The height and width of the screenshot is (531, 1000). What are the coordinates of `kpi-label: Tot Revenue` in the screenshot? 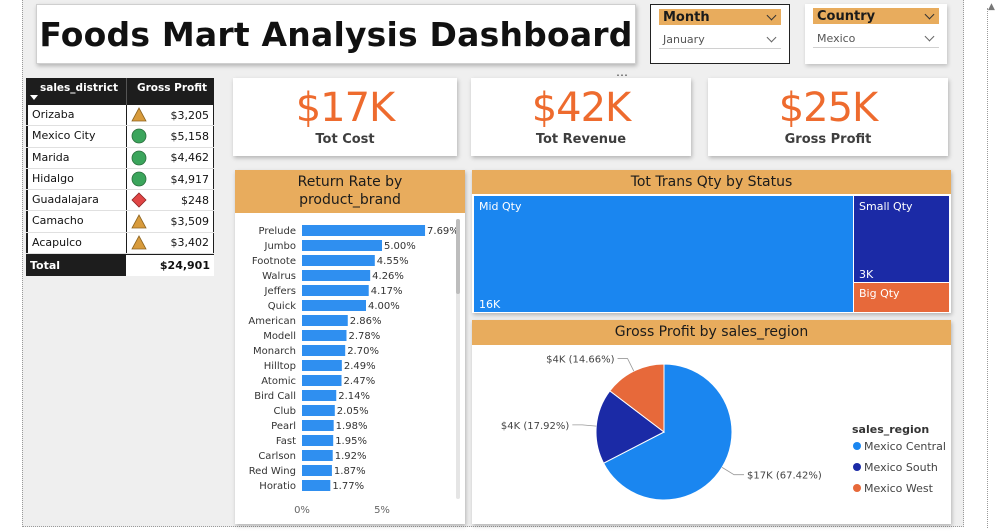 It's located at (581, 139).